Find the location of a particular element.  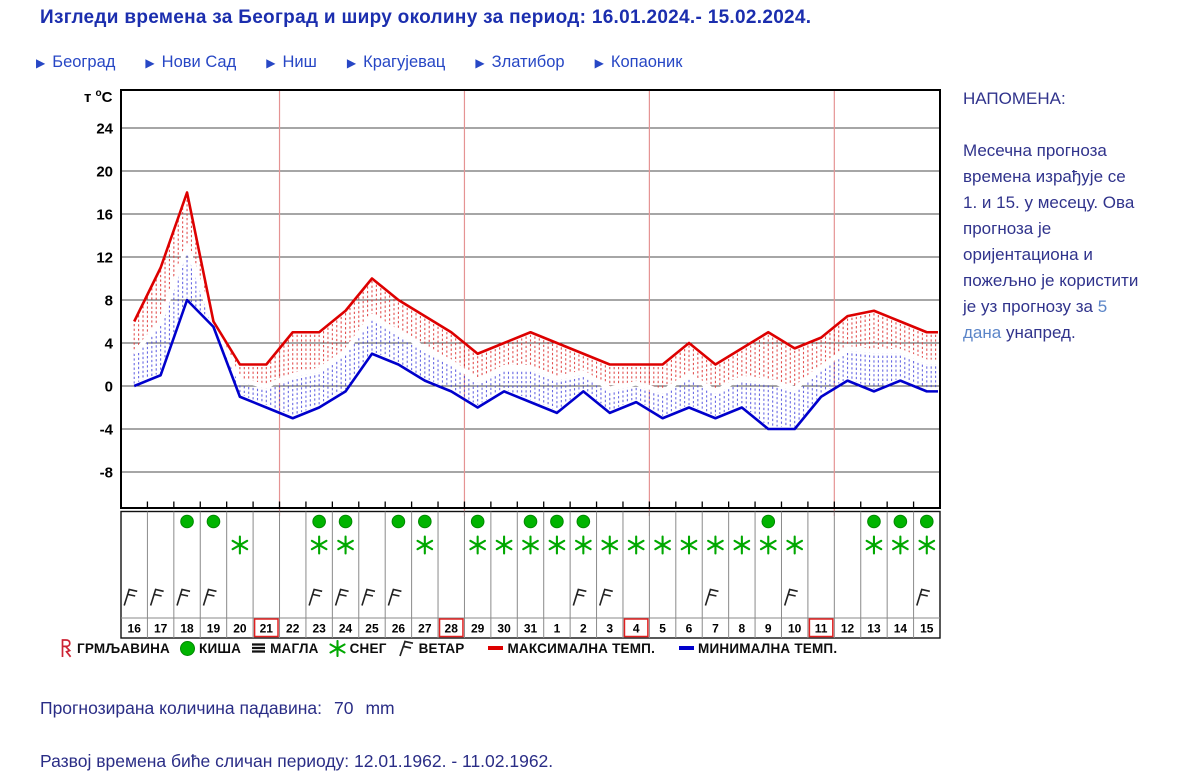

five-day-forecast-link: 5 дана is located at coordinates (1035, 319).